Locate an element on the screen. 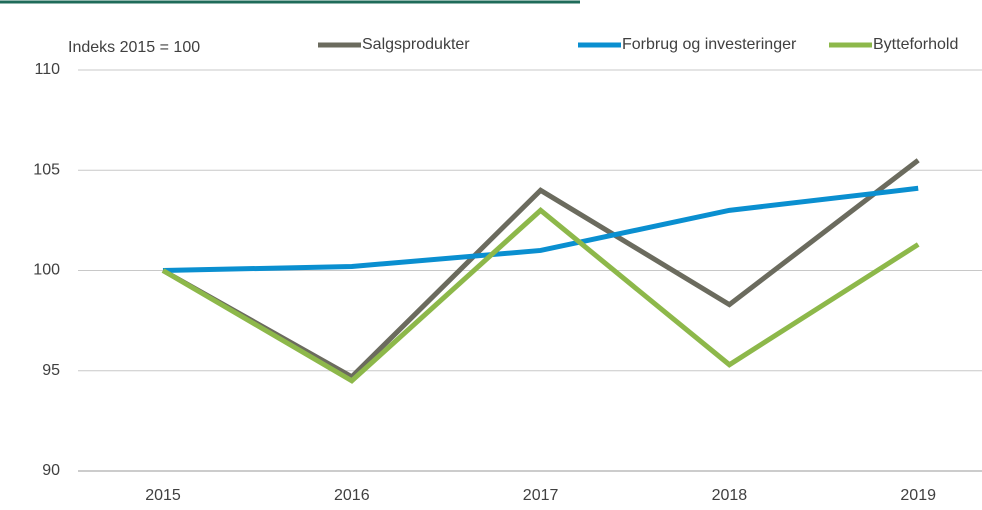 Image resolution: width=982 pixels, height=510 pixels. series-line is located at coordinates (540, 229).